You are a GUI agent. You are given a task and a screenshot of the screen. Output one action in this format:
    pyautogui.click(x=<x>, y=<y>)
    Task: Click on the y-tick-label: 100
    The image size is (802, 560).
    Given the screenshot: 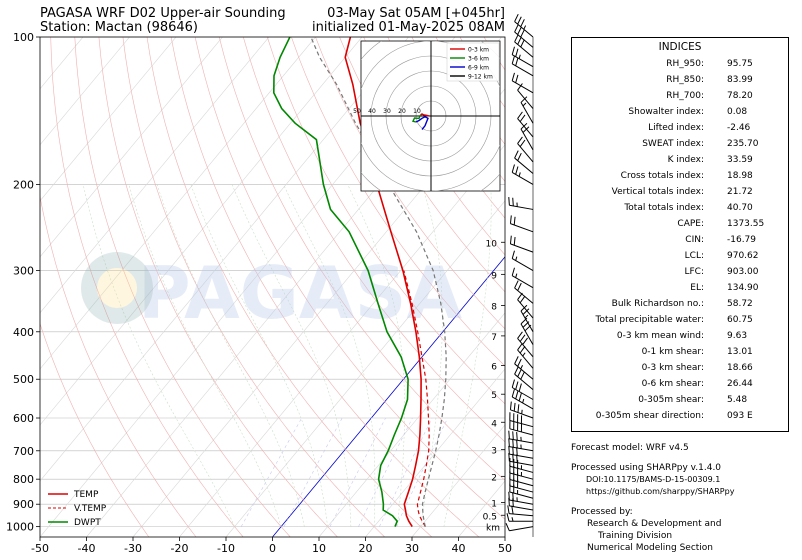 What is the action you would take?
    pyautogui.click(x=23, y=37)
    